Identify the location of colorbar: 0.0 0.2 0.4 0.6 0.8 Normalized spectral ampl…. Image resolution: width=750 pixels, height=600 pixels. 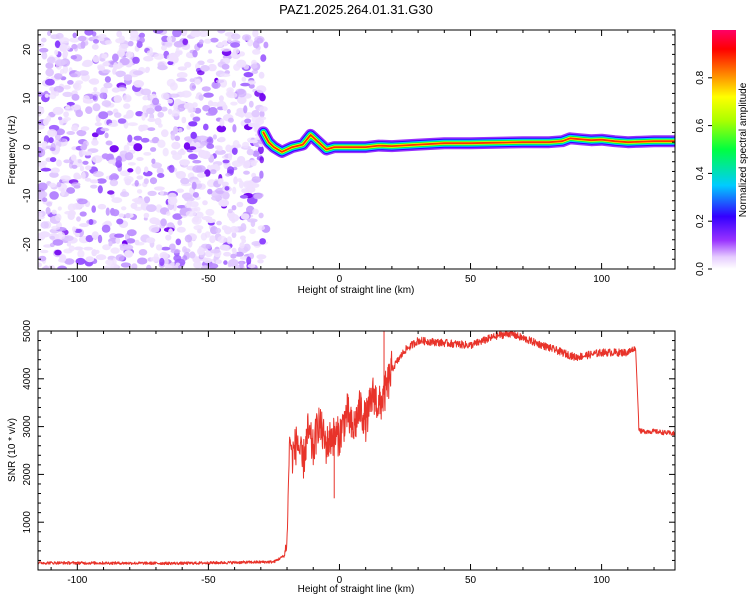
(722, 153).